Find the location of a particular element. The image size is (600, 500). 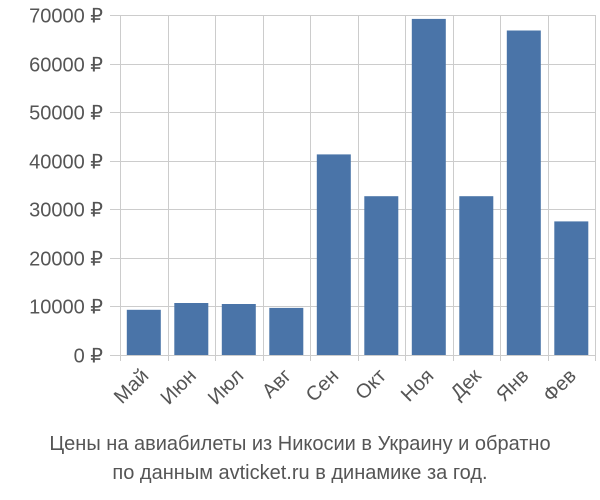

y-tick-label: 0 ₽ is located at coordinates (89, 357).